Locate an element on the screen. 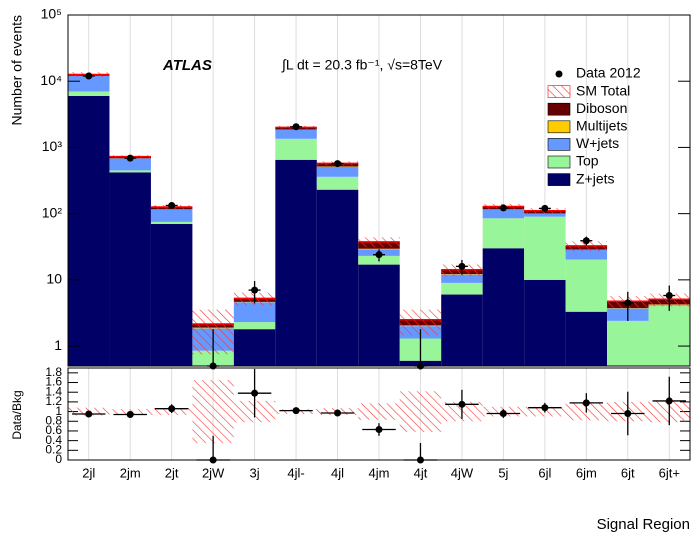  x-tick-label: 4jm is located at coordinates (379, 472).